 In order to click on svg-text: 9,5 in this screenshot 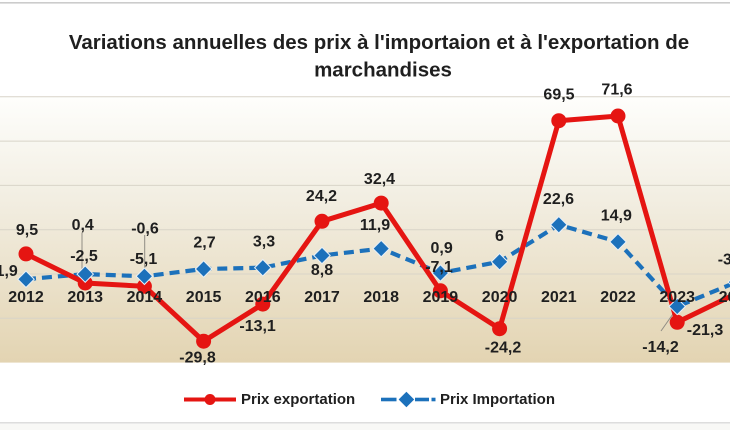, I will do `click(27, 230)`.